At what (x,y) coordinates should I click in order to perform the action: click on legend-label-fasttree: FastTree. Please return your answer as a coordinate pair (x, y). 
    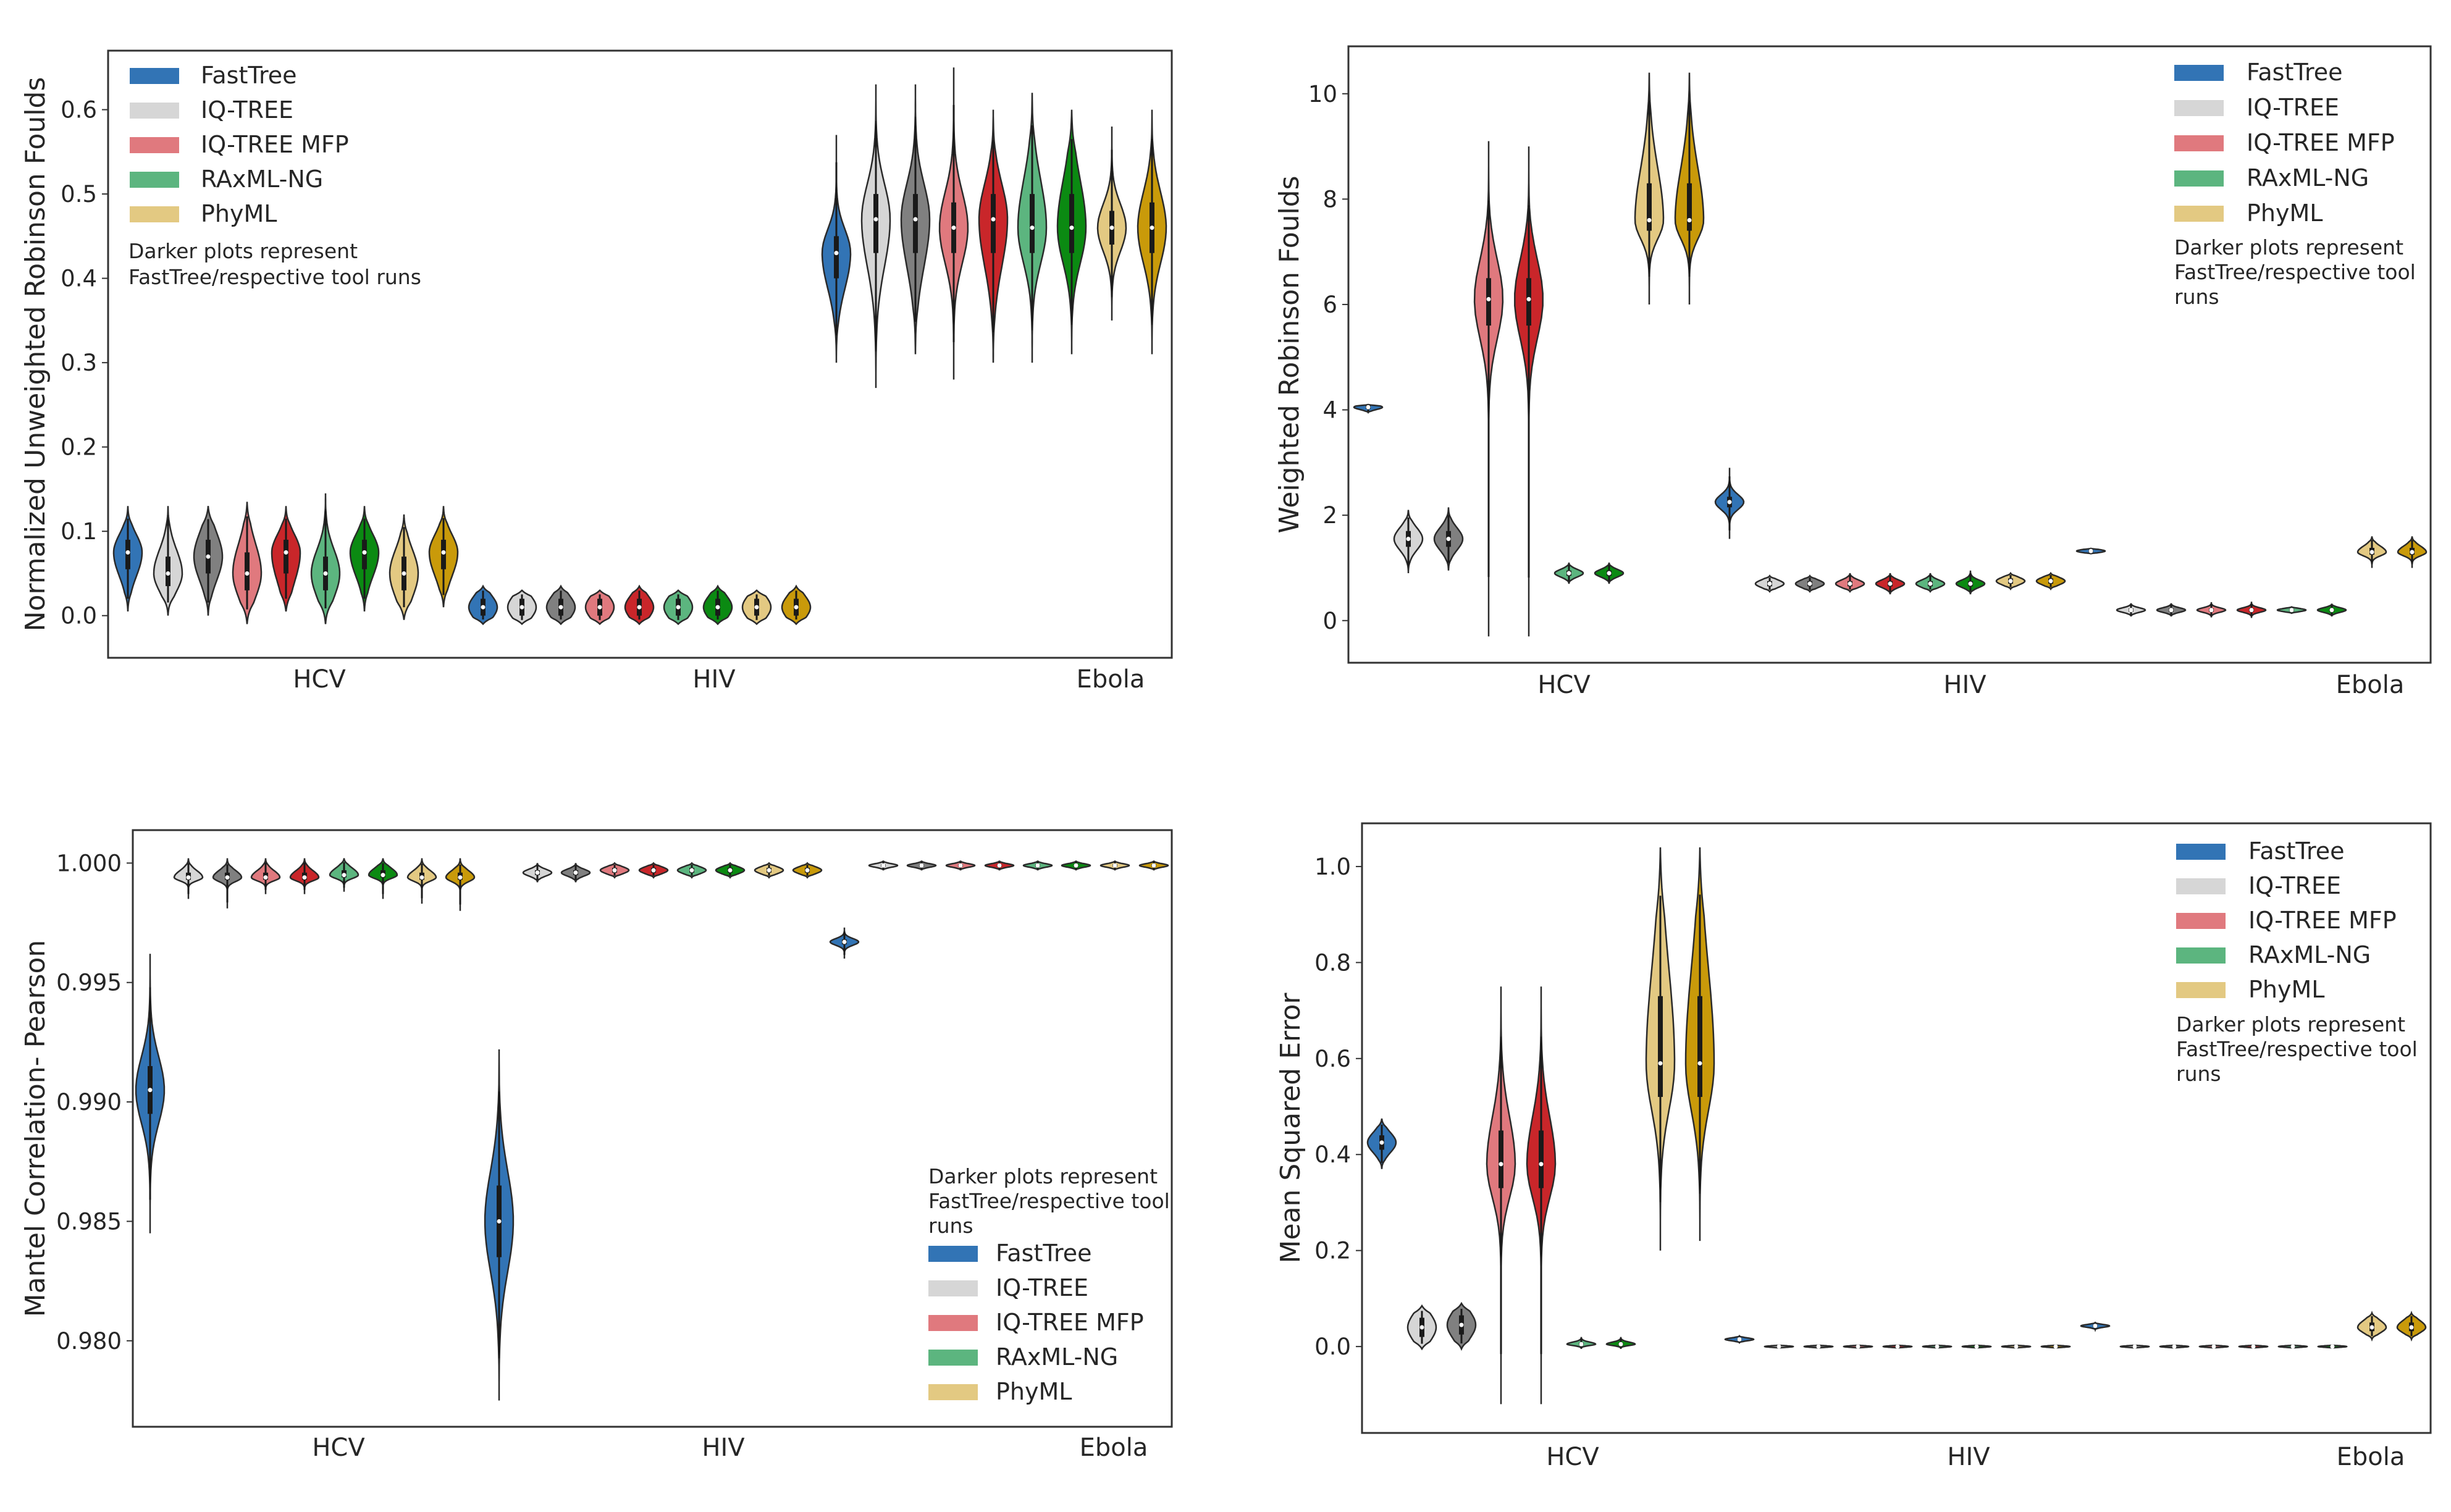
    Looking at the image, I should click on (2296, 852).